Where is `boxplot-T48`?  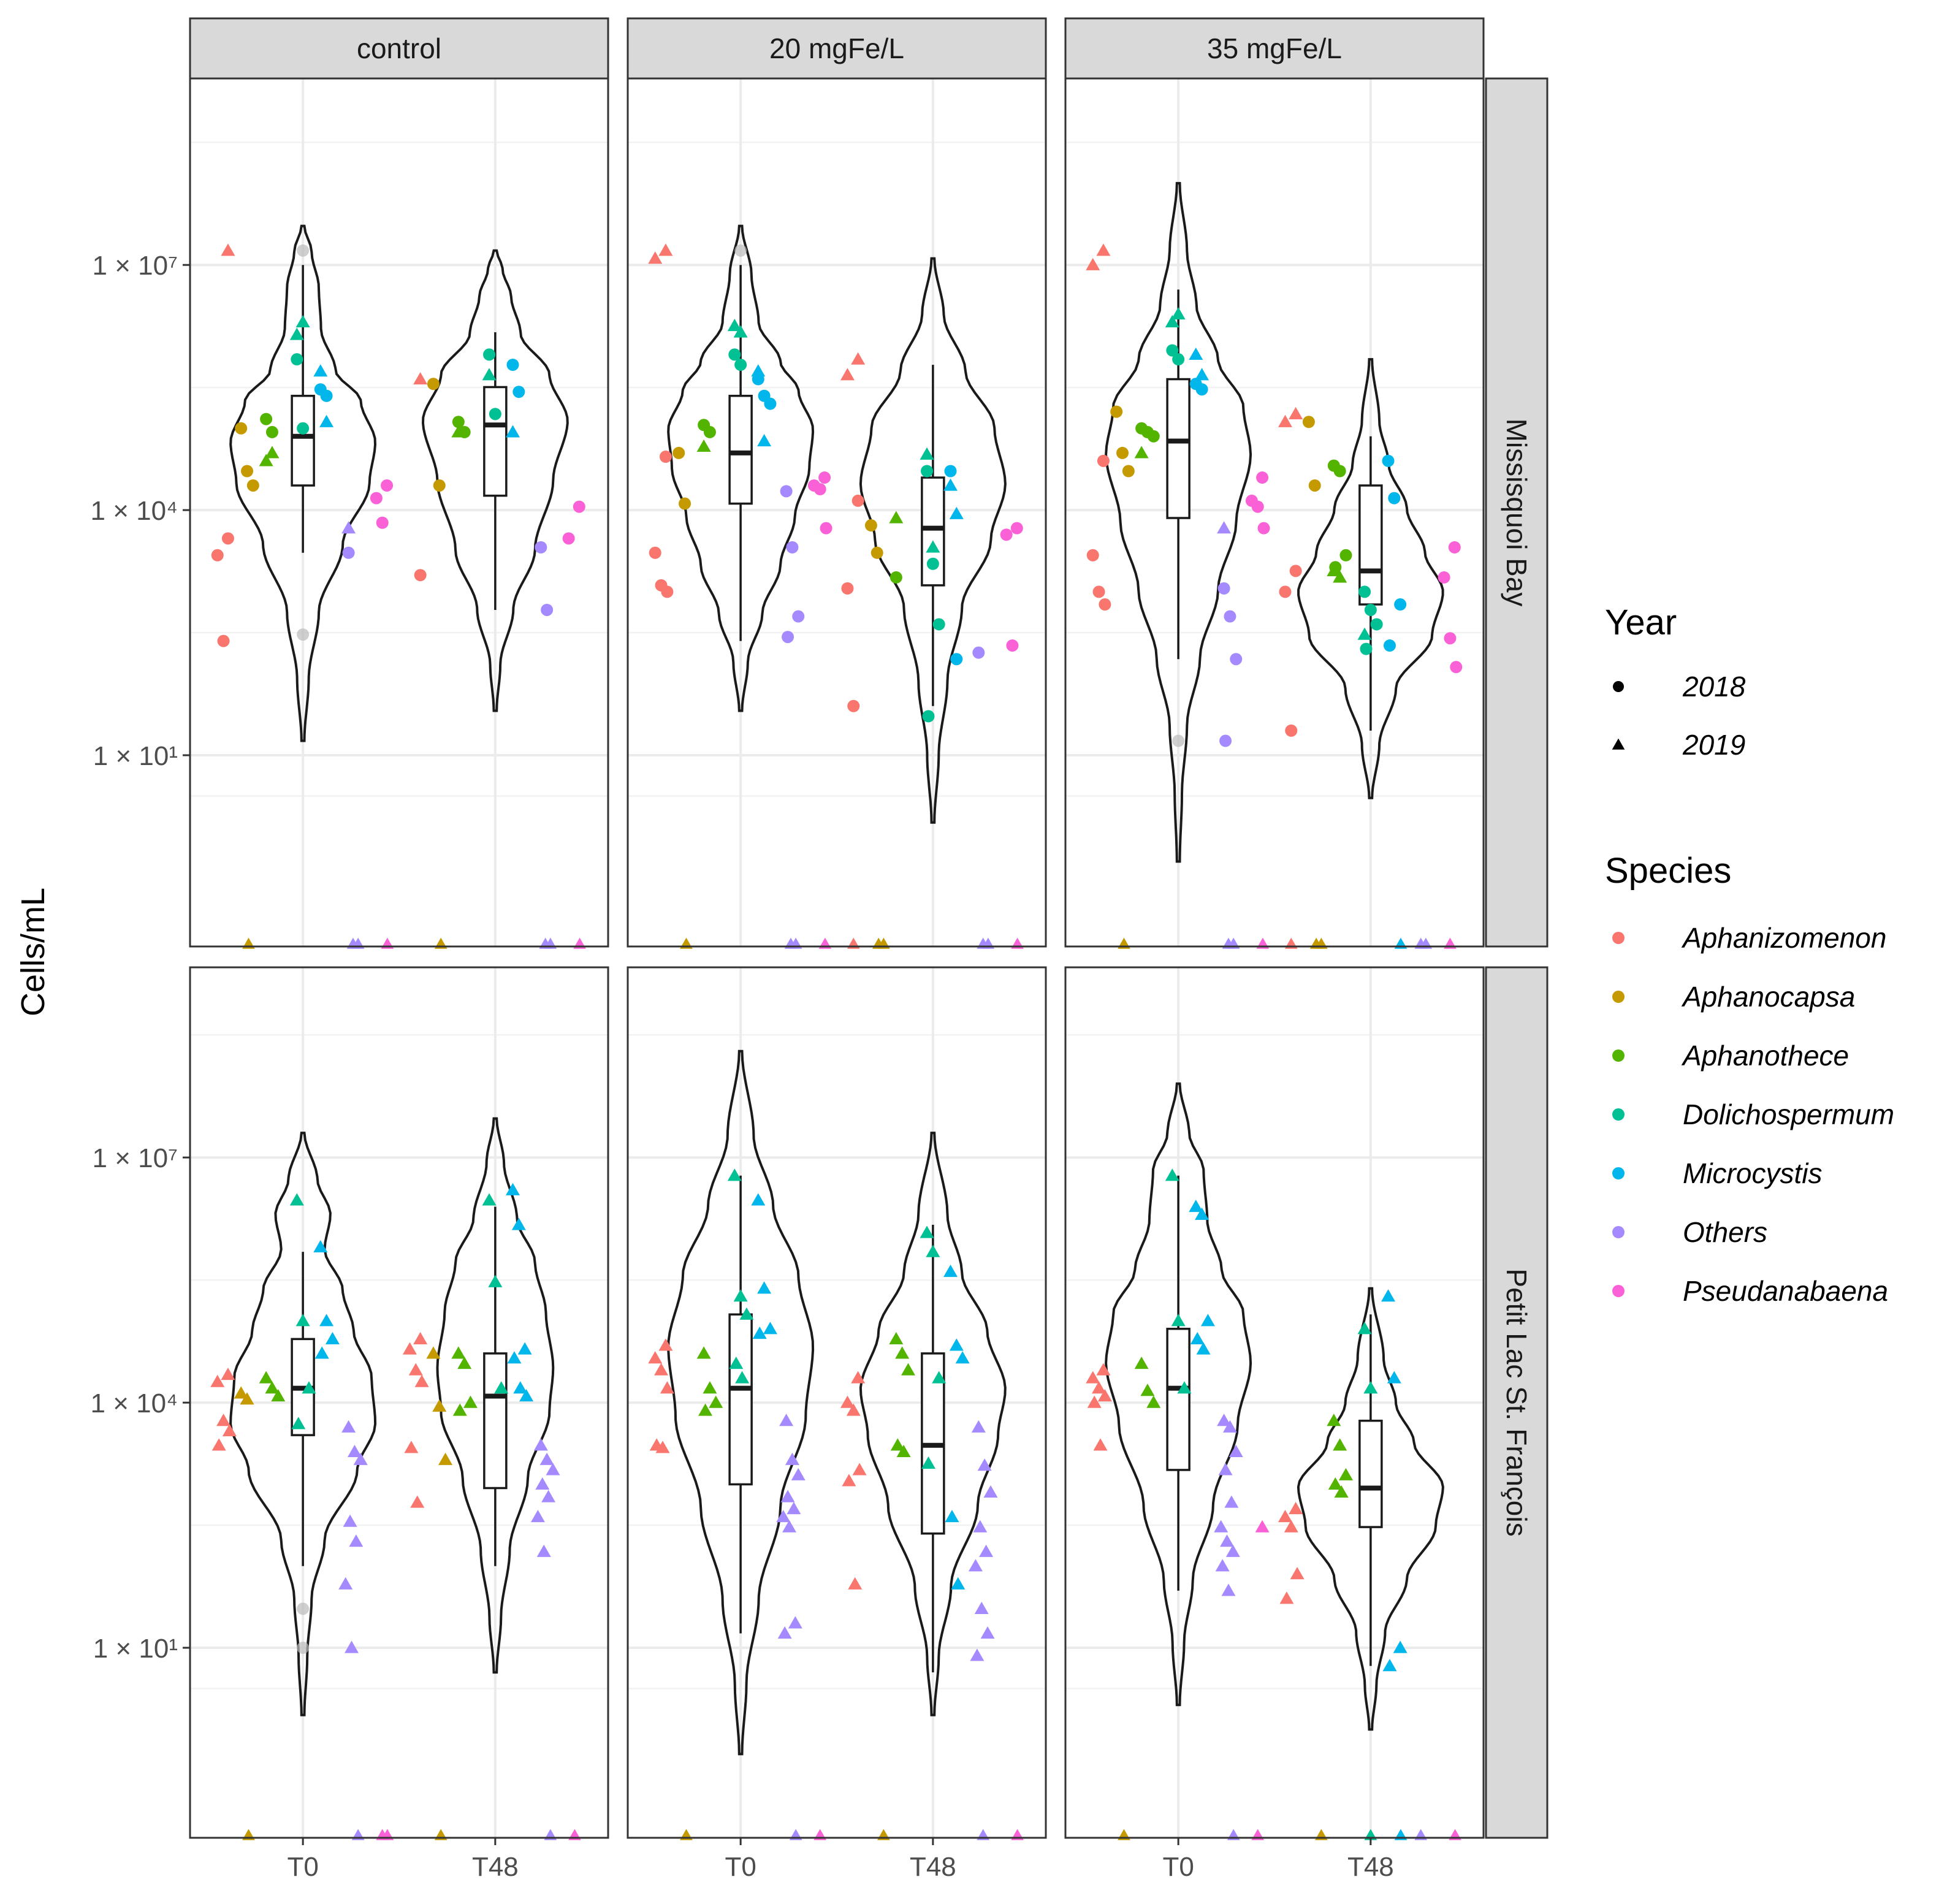 boxplot-T48 is located at coordinates (1370, 1473).